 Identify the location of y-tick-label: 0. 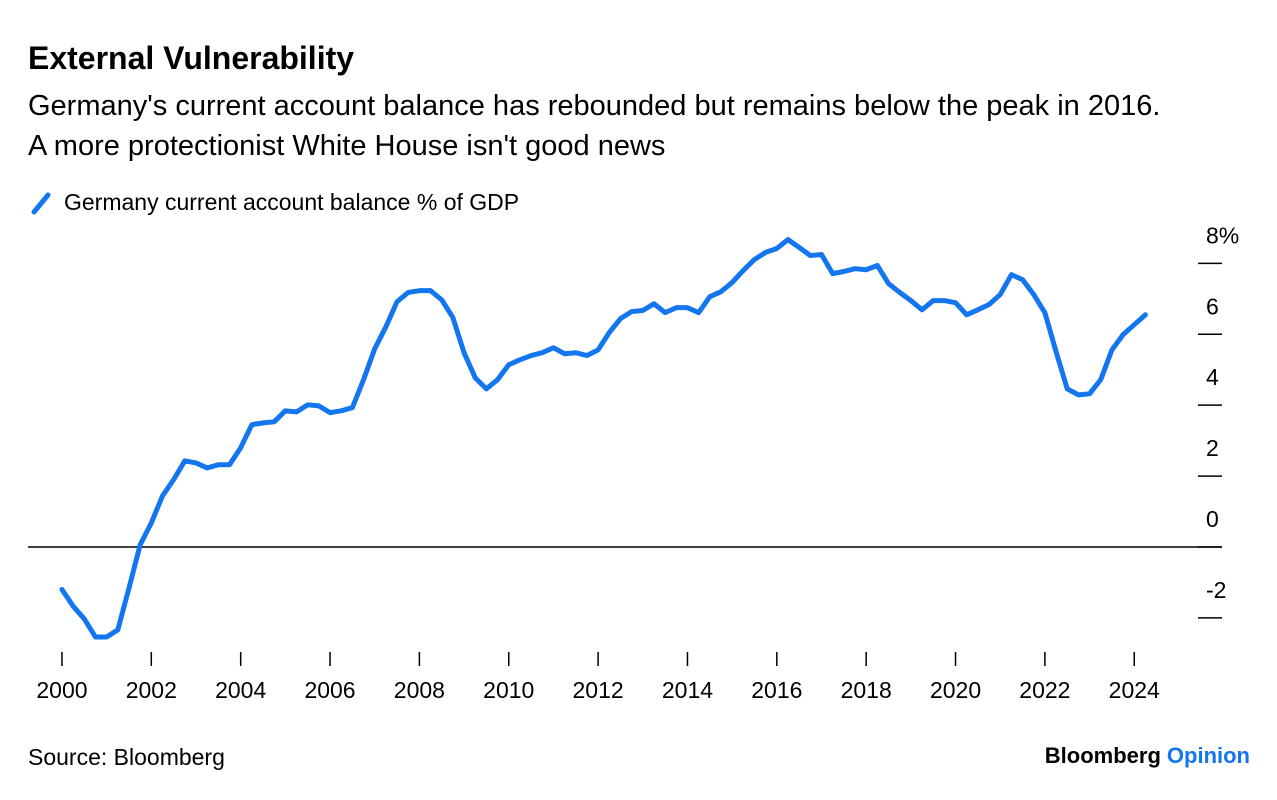
(1212, 519).